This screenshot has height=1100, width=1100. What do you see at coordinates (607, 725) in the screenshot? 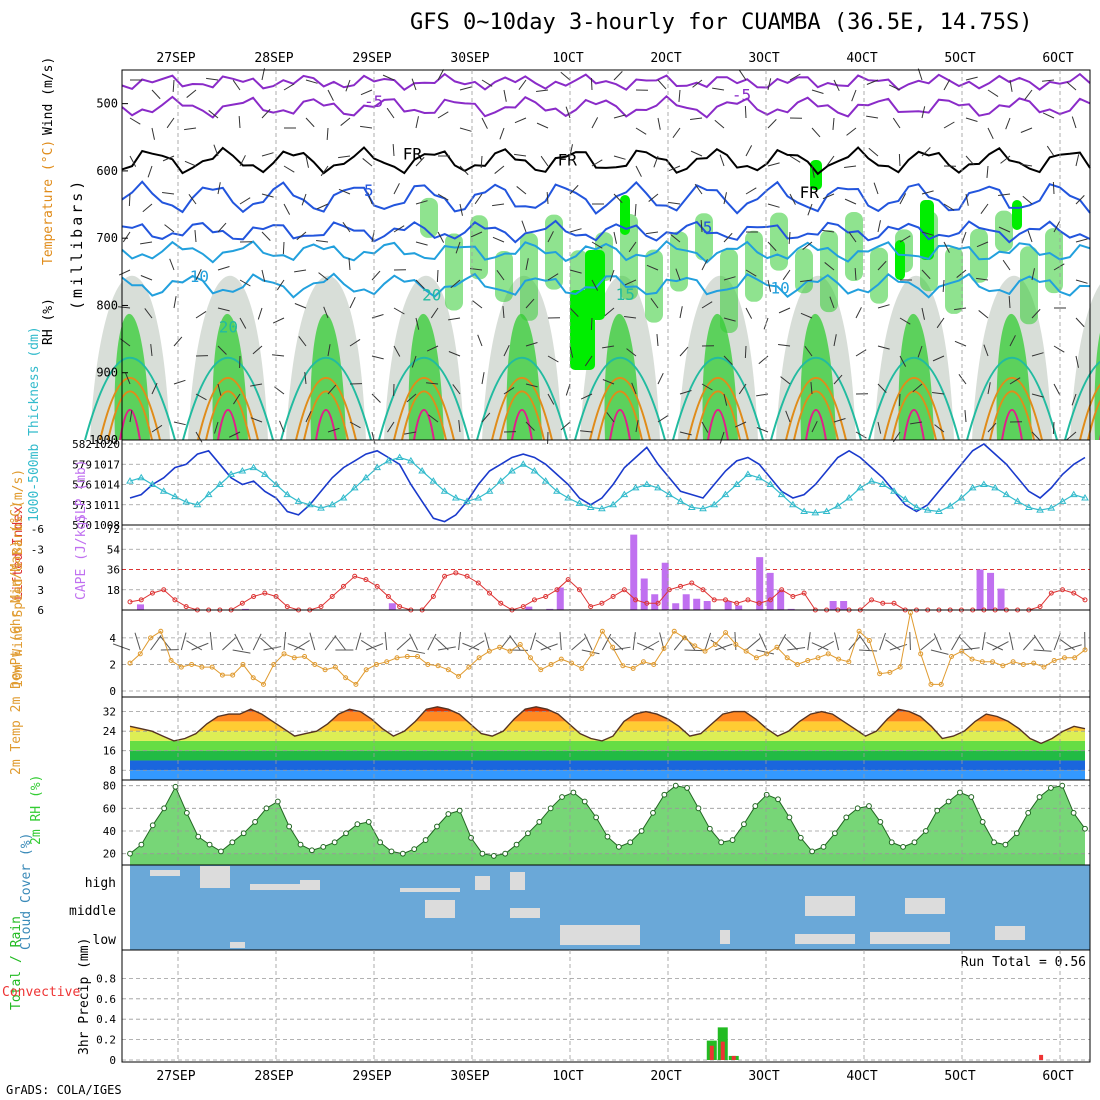
I see `temp-line` at bounding box center [607, 725].